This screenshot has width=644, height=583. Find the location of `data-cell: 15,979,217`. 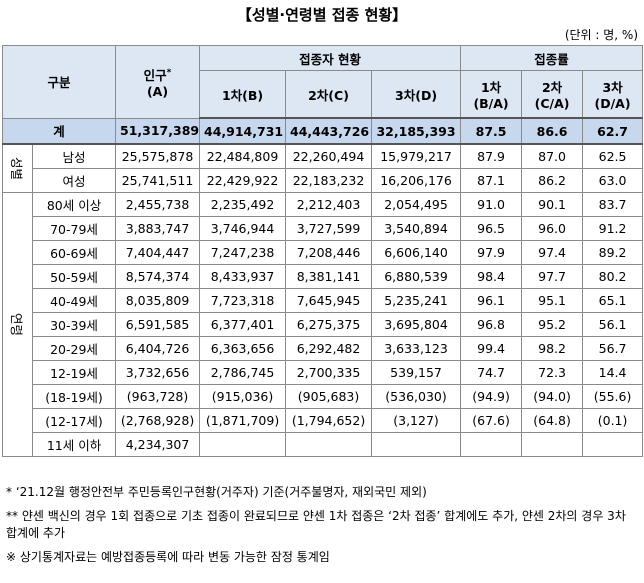

data-cell: 15,979,217 is located at coordinates (416, 156).